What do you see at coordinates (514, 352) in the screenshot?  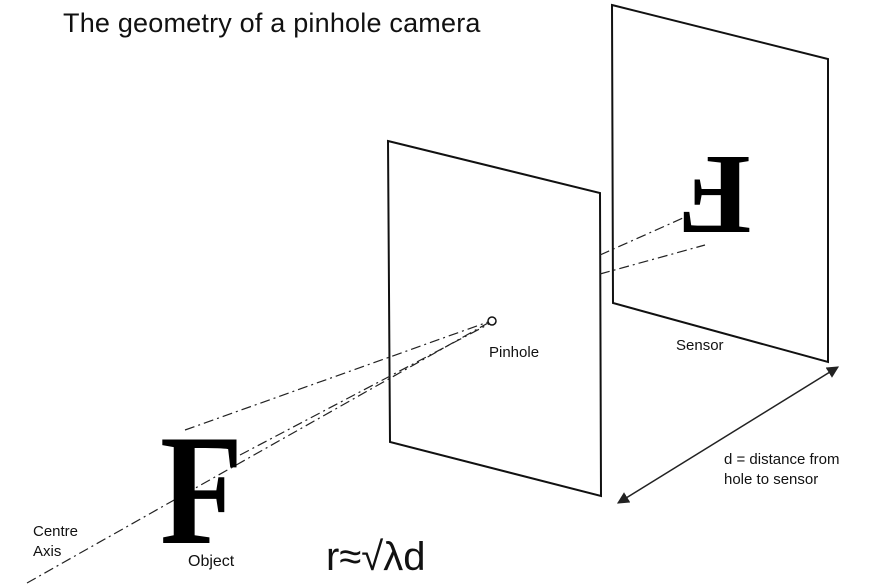 I see `pinhole-label: Pinhole` at bounding box center [514, 352].